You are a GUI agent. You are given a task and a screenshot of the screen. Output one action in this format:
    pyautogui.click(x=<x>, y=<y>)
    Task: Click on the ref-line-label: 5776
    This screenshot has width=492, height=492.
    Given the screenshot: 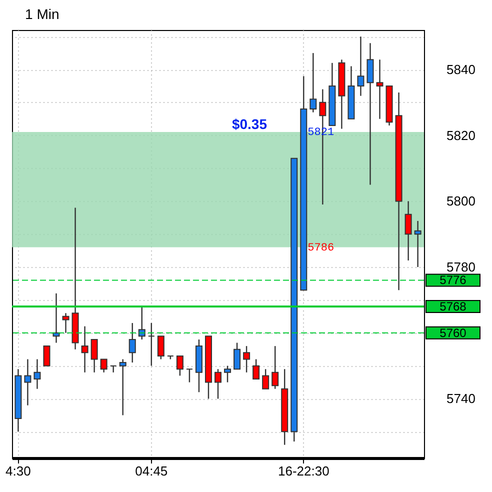 What is the action you would take?
    pyautogui.click(x=453, y=280)
    